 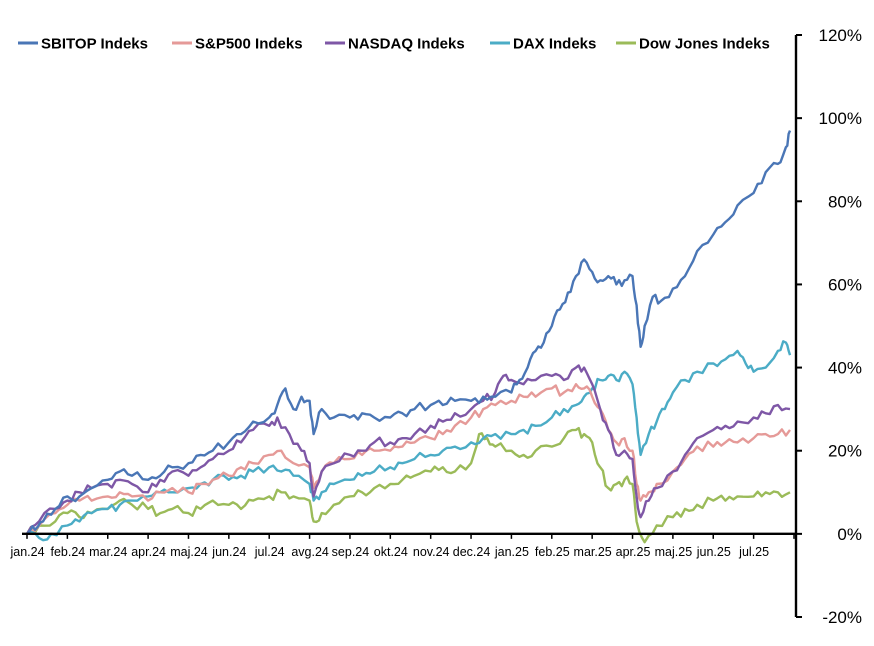 What do you see at coordinates (26, 552) in the screenshot?
I see `x-tick-label: jan.24` at bounding box center [26, 552].